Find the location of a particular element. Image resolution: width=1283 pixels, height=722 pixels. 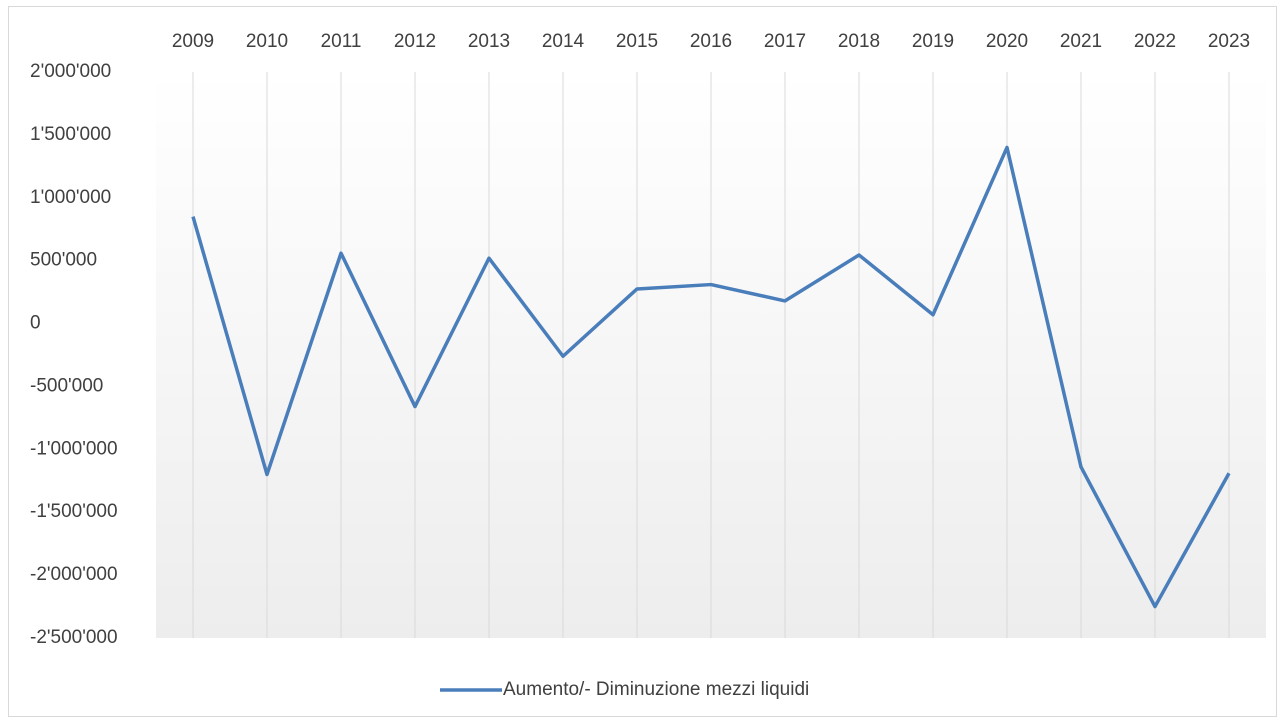

legend-label: Aumento/- Diminuzione mezzi liquidi is located at coordinates (656, 689).